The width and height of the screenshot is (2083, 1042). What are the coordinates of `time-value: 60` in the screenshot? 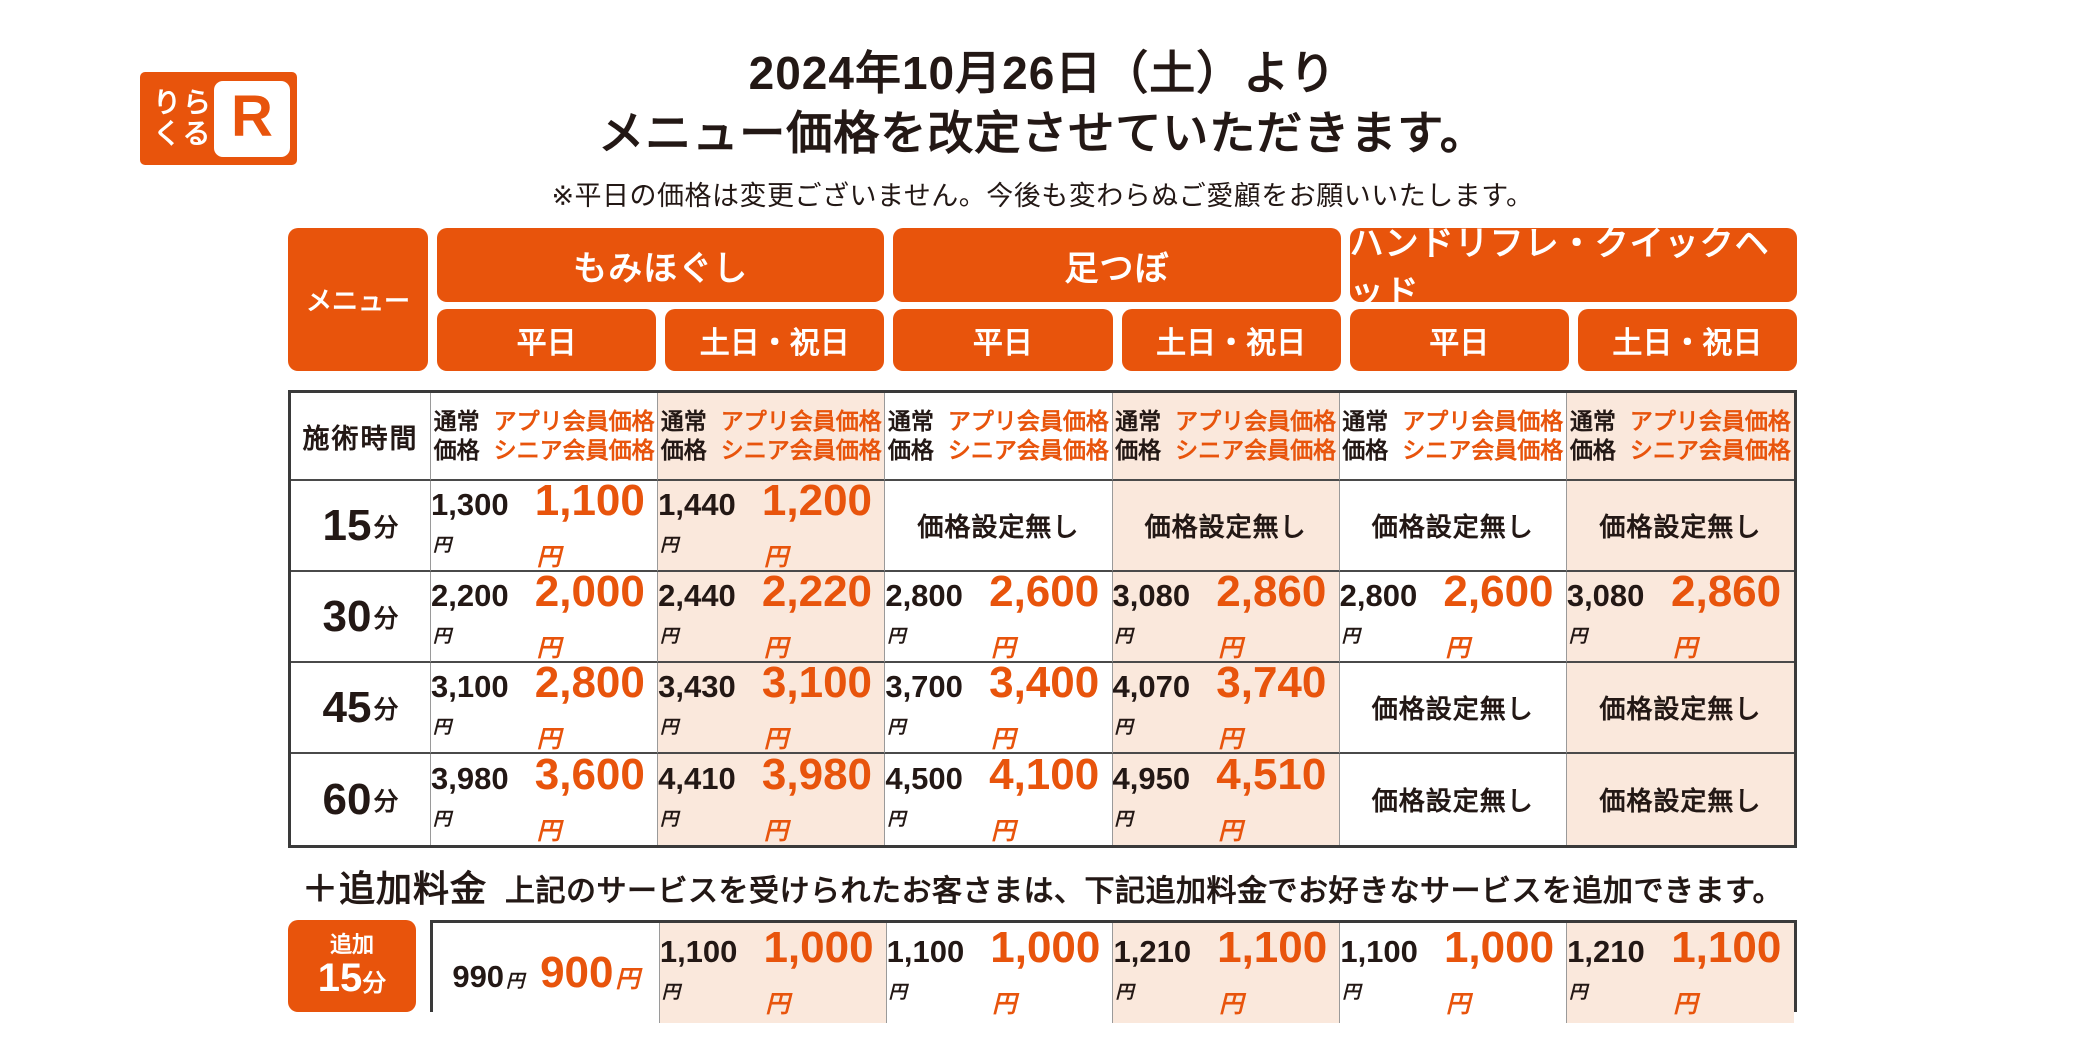 It's located at (347, 799).